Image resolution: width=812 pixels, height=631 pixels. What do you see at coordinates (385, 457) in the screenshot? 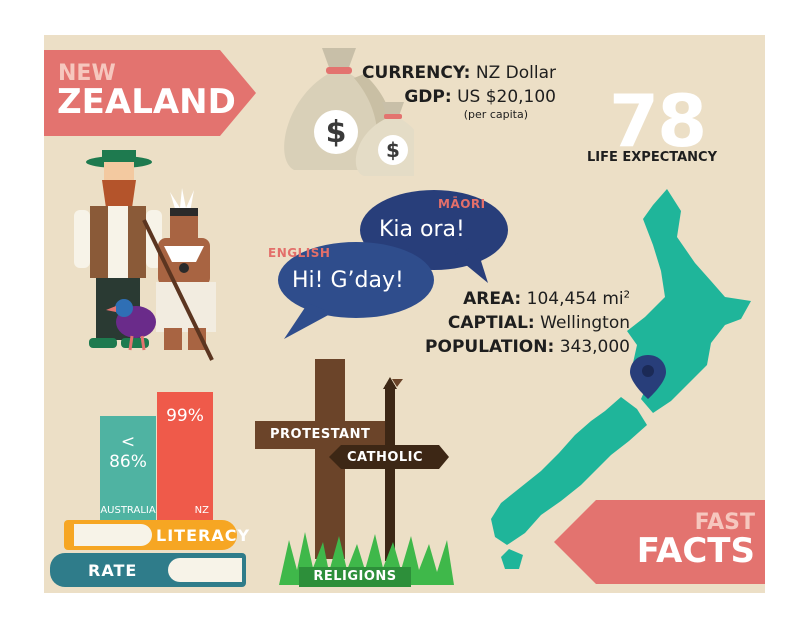
I see `catholic-sign: CATHOLIC` at bounding box center [385, 457].